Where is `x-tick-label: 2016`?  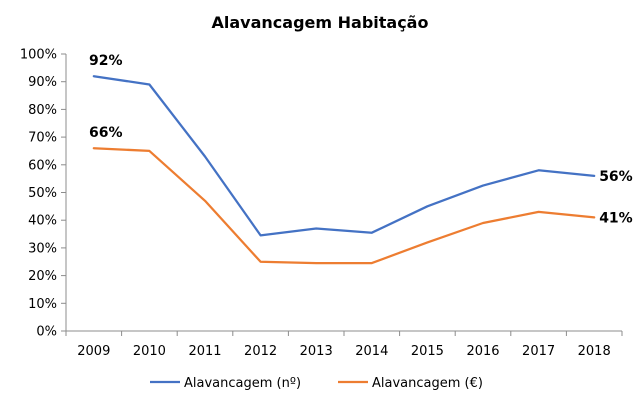
x-tick-label: 2016 is located at coordinates (482, 351).